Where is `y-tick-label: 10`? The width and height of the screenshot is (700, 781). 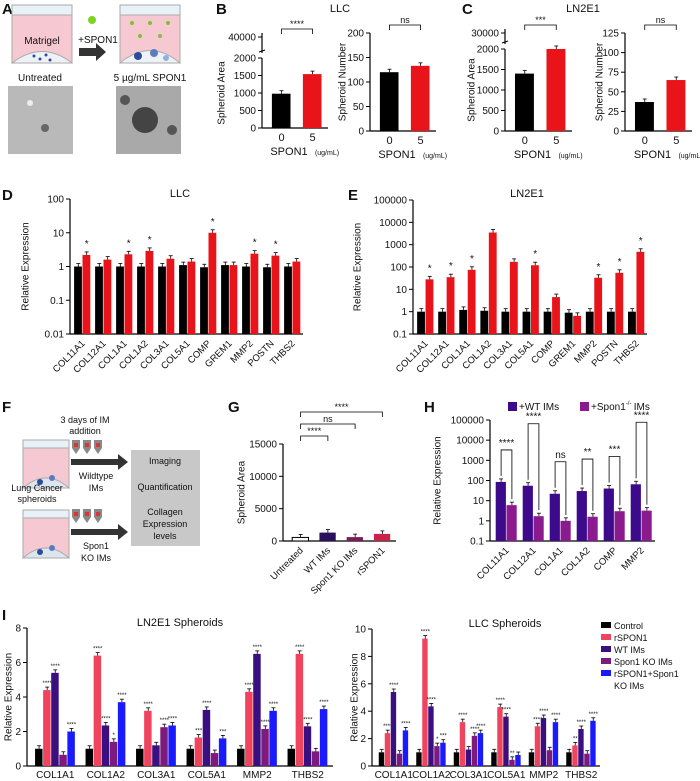
y-tick-label: 10 is located at coordinates (402, 290).